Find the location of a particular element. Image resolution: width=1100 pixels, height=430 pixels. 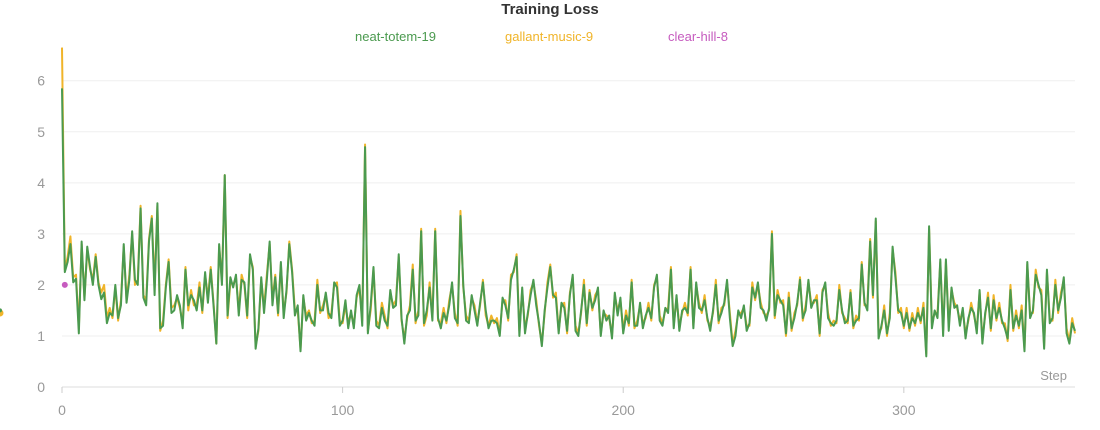

x-tick-label: 300 is located at coordinates (904, 410).